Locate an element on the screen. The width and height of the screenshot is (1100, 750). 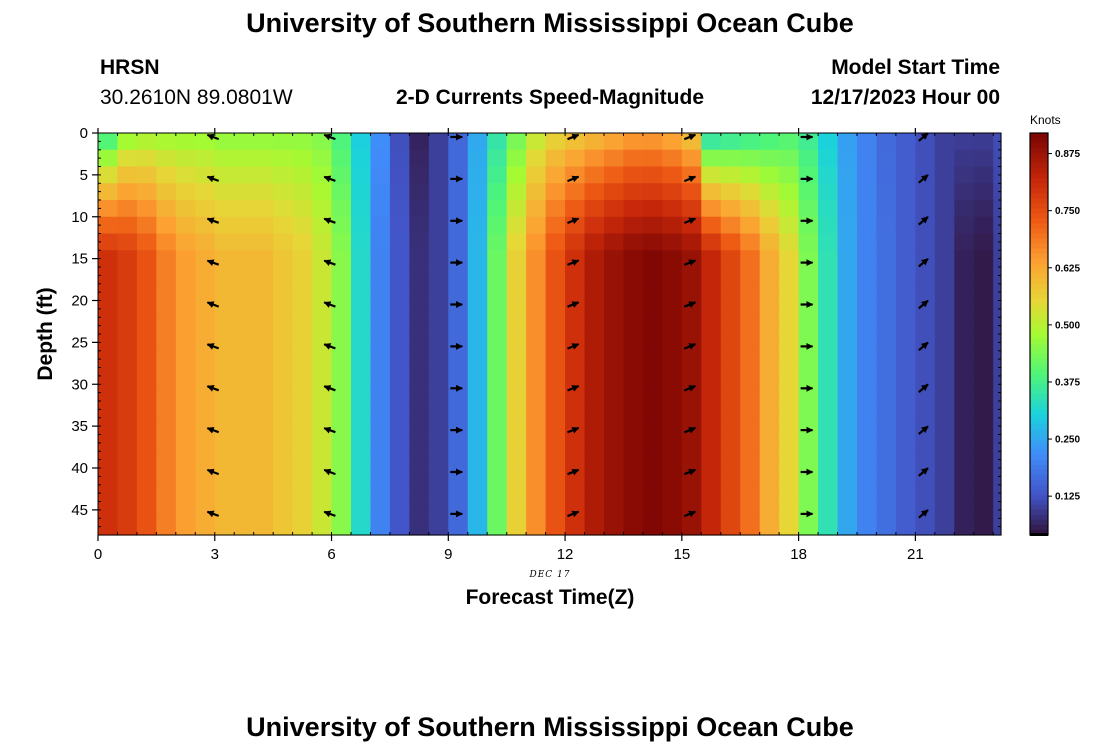
colorbar-tick-label: 0.500 is located at coordinates (1067, 325).